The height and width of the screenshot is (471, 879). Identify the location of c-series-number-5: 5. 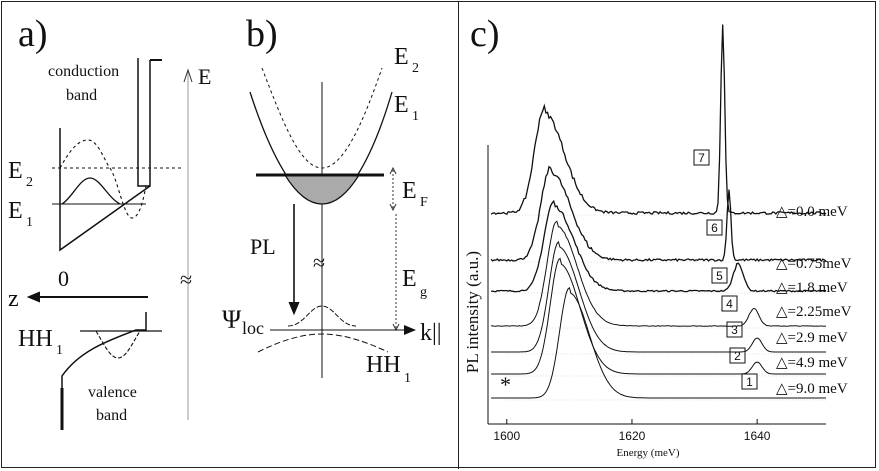
(719, 276).